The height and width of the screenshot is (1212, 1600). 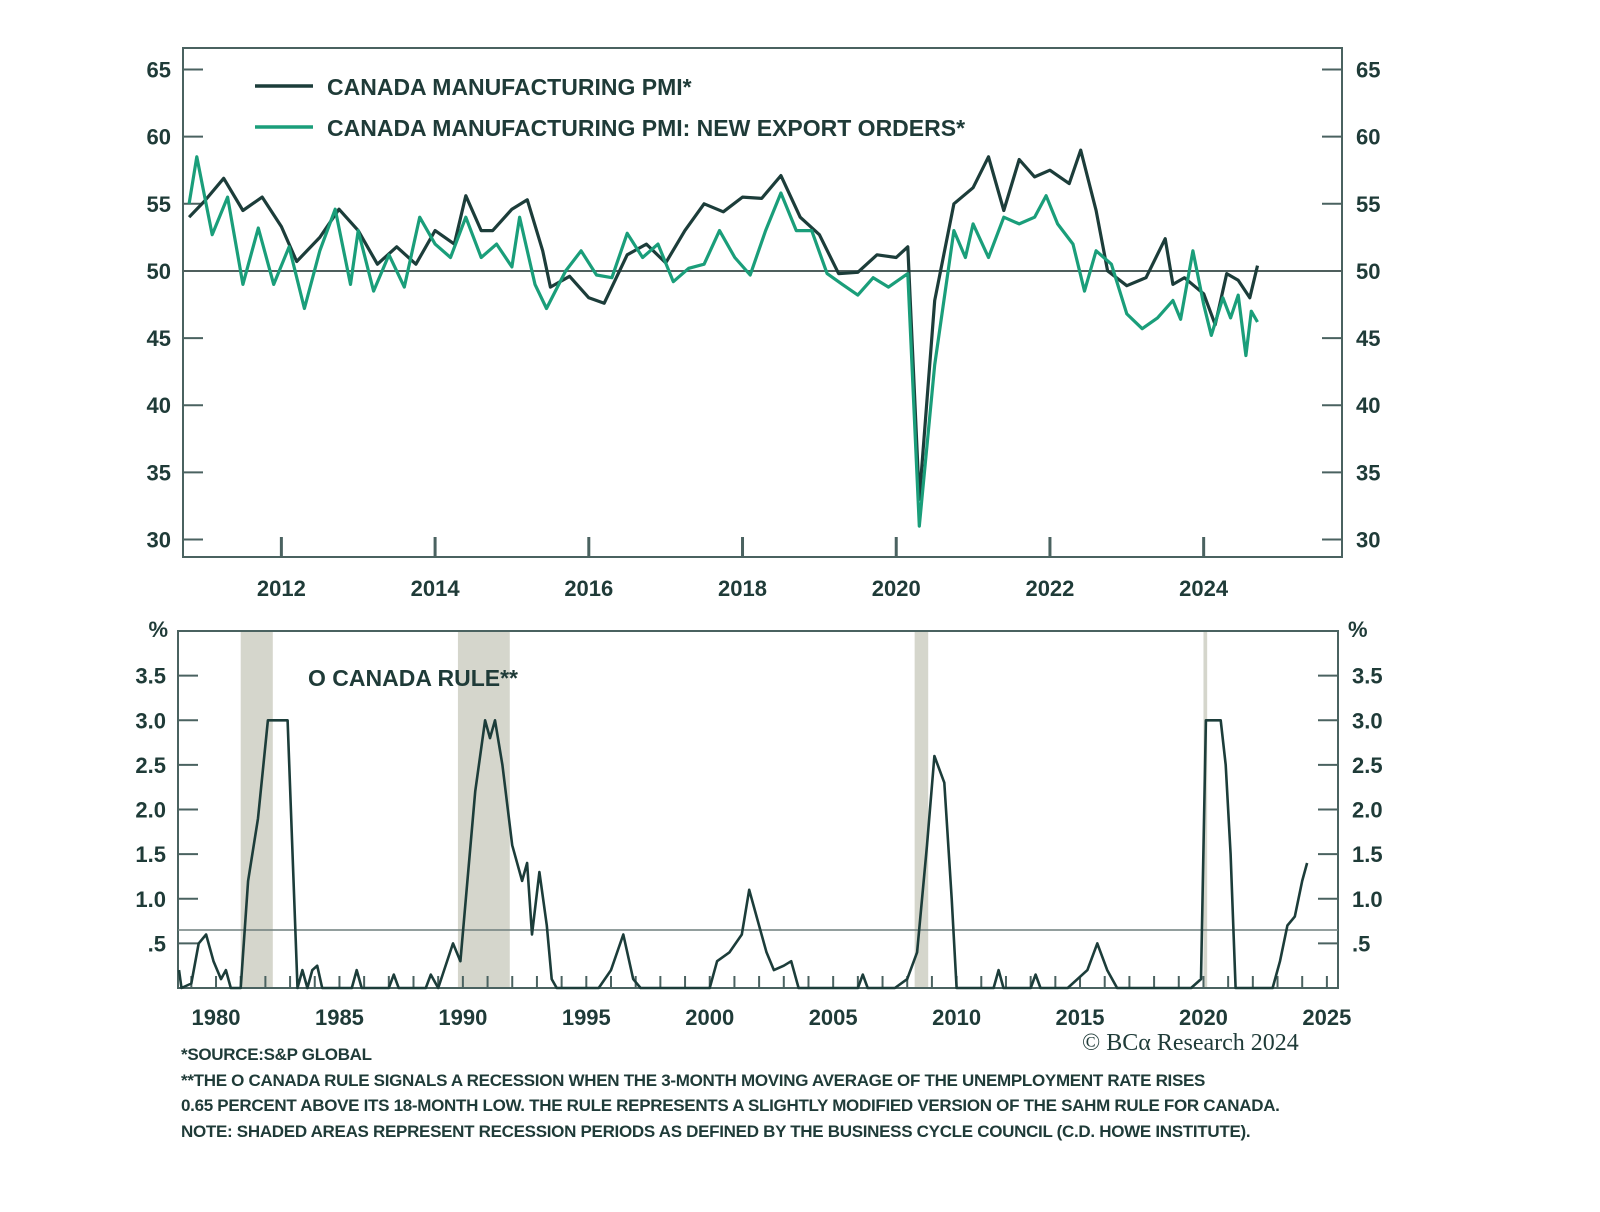 What do you see at coordinates (159, 137) in the screenshot?
I see `y-tick-label-left: 60` at bounding box center [159, 137].